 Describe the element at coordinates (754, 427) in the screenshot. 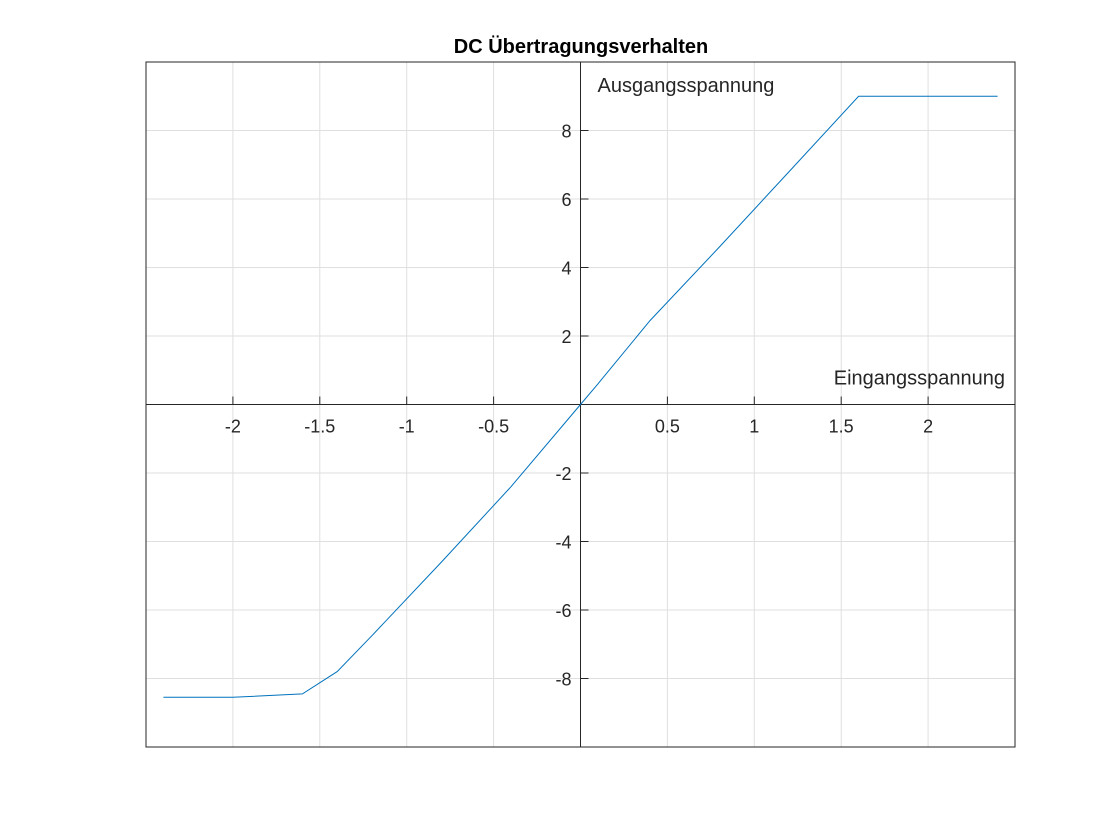

I see `x-tick-label: 1` at that location.